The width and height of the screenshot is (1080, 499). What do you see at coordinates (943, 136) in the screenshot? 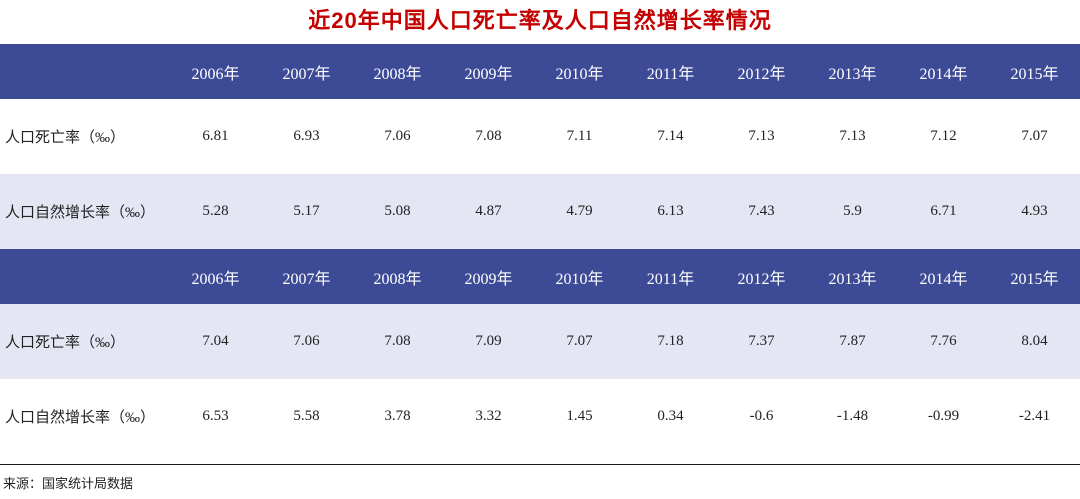
I see `value-cell: 7.12` at bounding box center [943, 136].